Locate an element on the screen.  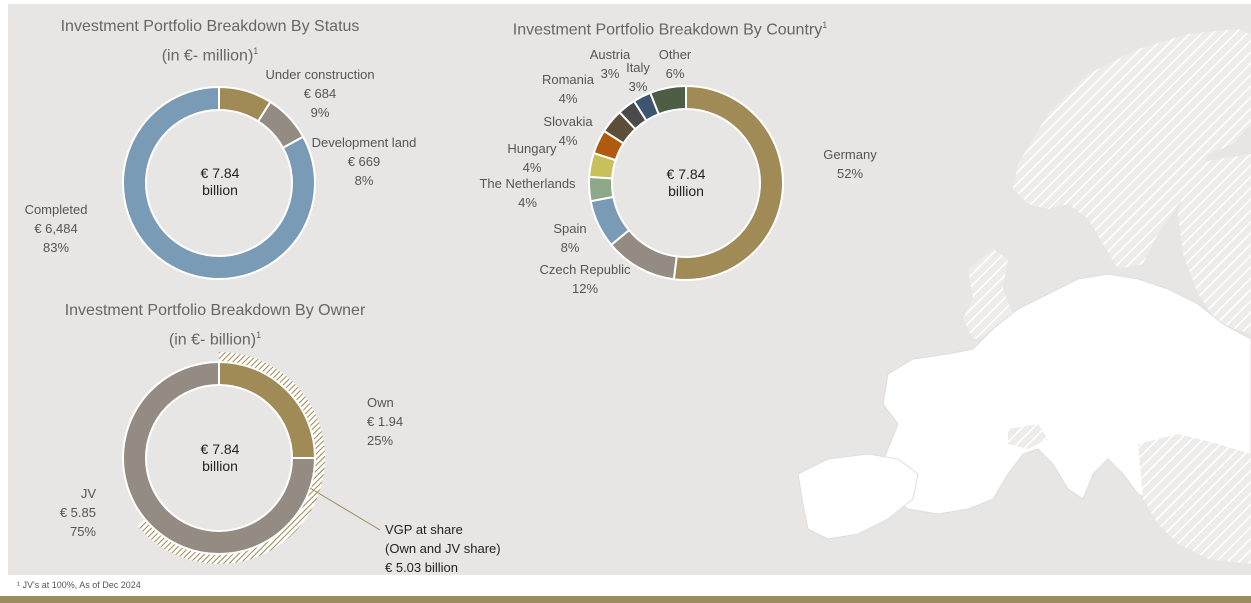
status-center-label: € 7.84 billion is located at coordinates (220, 181).